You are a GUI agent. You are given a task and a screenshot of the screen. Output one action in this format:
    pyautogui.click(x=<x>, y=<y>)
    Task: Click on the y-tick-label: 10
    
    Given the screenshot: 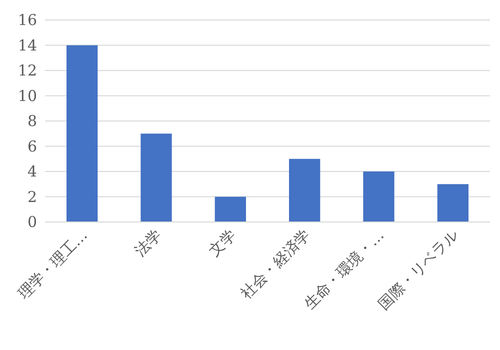 What is the action you would take?
    pyautogui.click(x=27, y=95)
    